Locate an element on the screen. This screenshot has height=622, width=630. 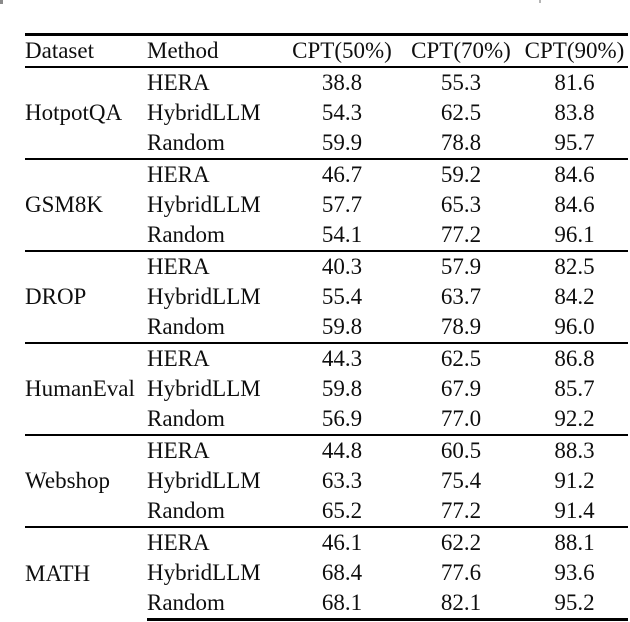
table-row: HybridLLM 68.4 77.6 93.6 is located at coordinates (326, 573).